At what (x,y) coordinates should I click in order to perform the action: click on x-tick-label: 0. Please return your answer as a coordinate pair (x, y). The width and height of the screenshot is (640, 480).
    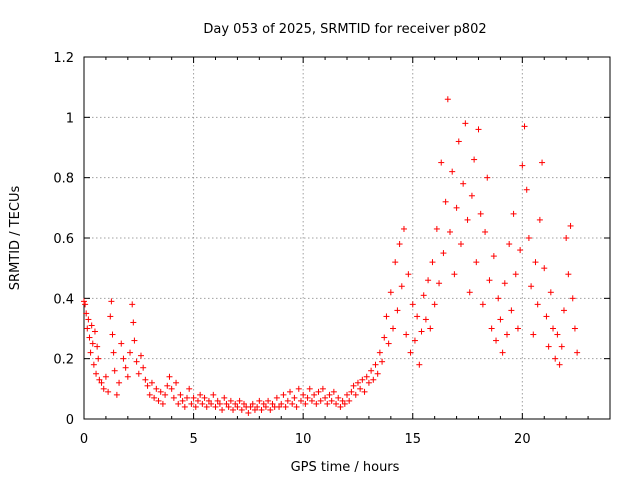
    Looking at the image, I should click on (84, 439).